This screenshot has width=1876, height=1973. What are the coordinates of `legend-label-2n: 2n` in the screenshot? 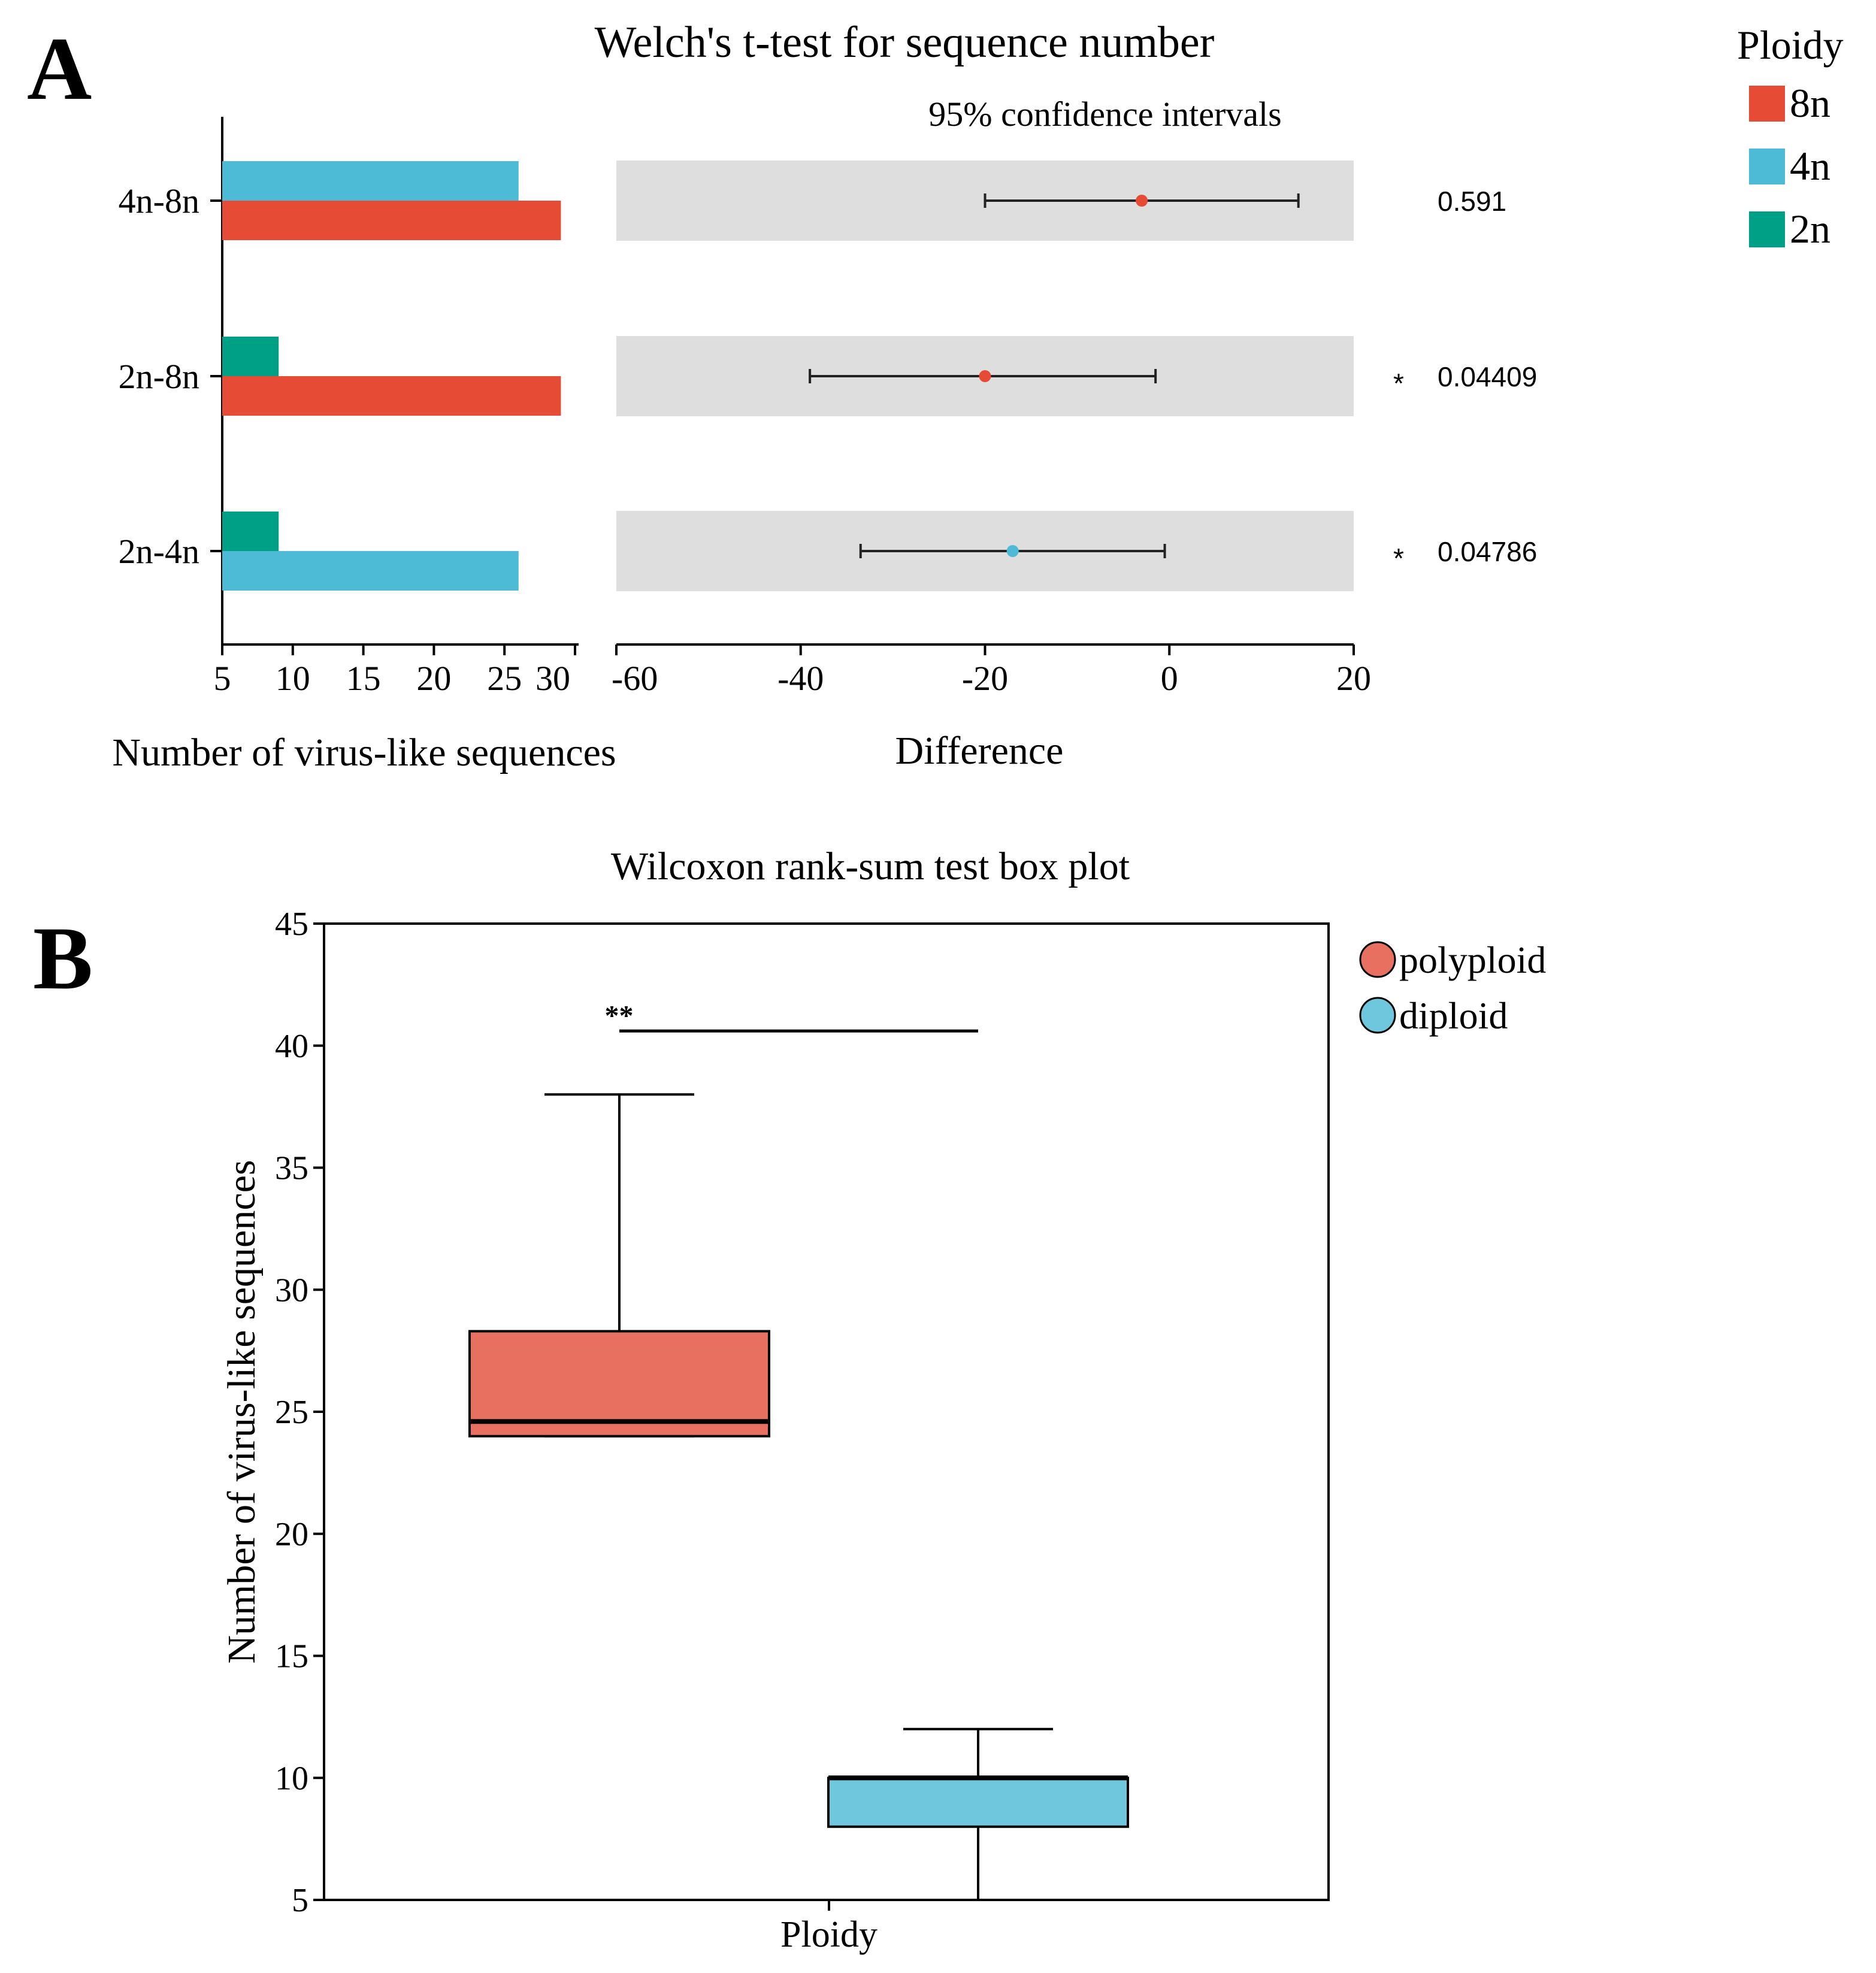 It's located at (1810, 229).